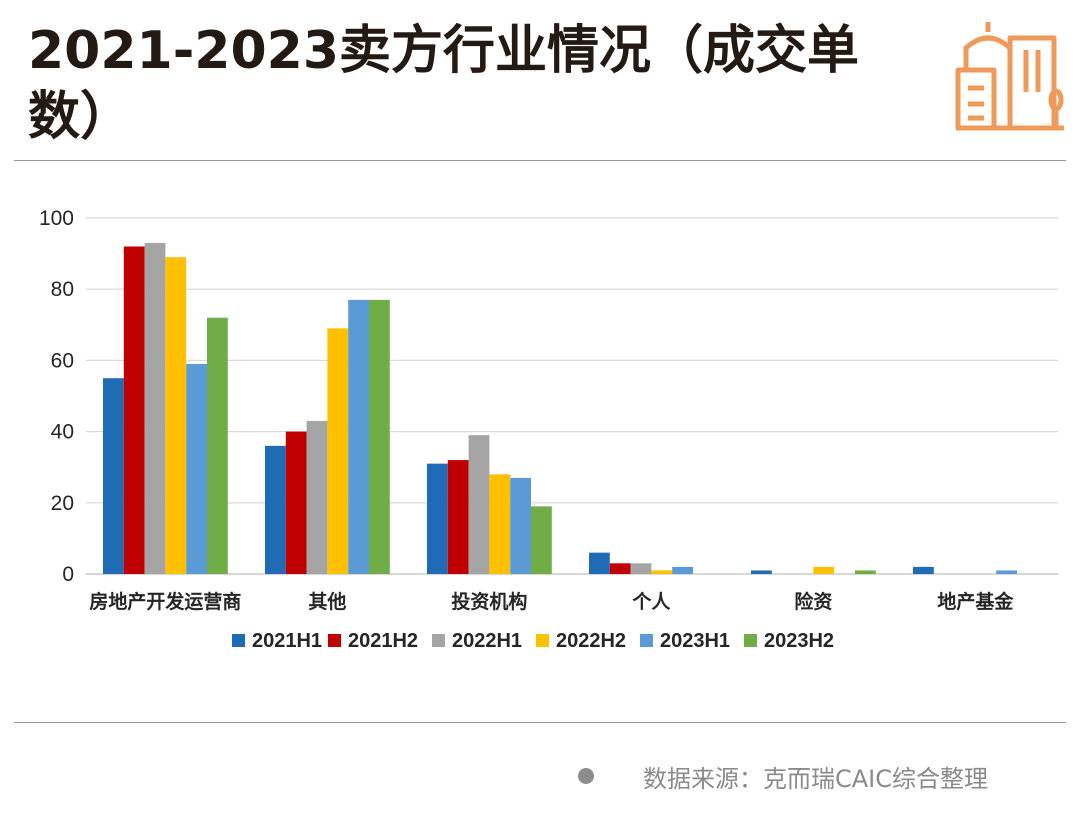 The width and height of the screenshot is (1080, 831). What do you see at coordinates (317, 497) in the screenshot?
I see `bar-2022H1-其他` at bounding box center [317, 497].